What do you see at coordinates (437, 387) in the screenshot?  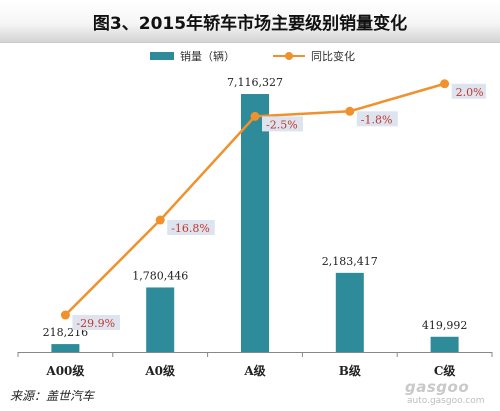 I see `watermark-logo: gasgoo` at bounding box center [437, 387].